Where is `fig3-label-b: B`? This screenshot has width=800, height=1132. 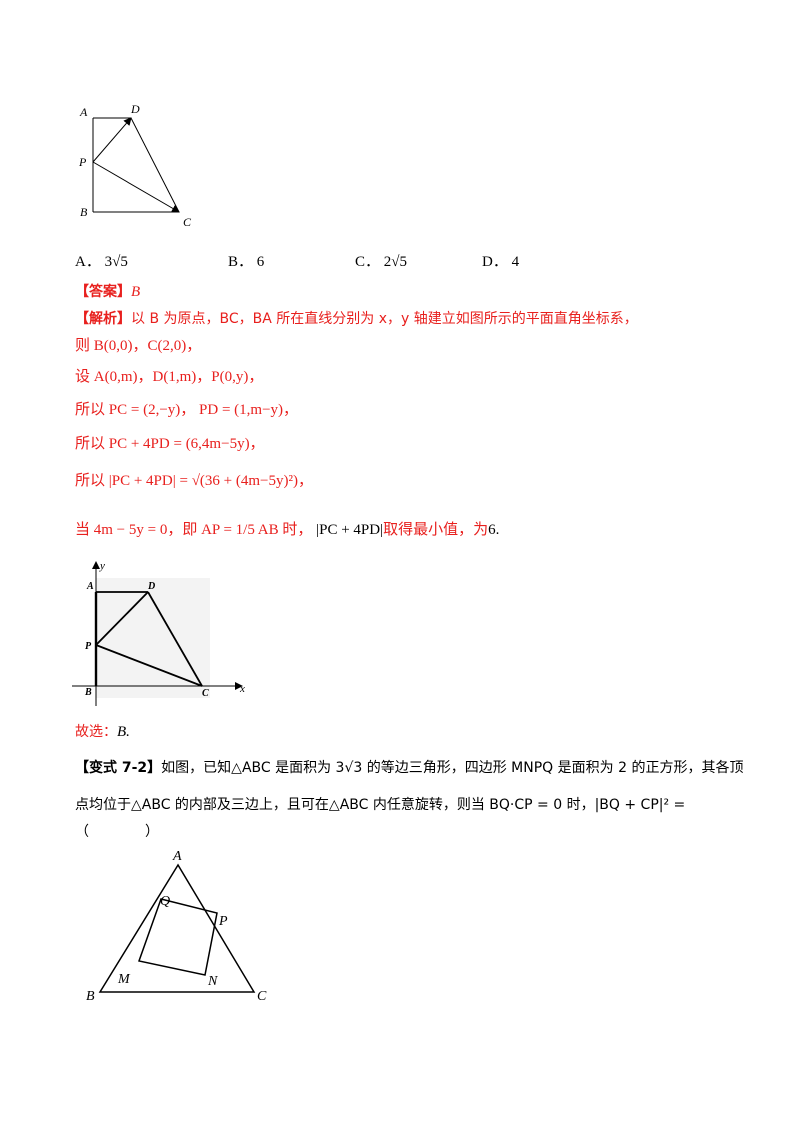
fig3-label-b: B is located at coordinates (90, 996).